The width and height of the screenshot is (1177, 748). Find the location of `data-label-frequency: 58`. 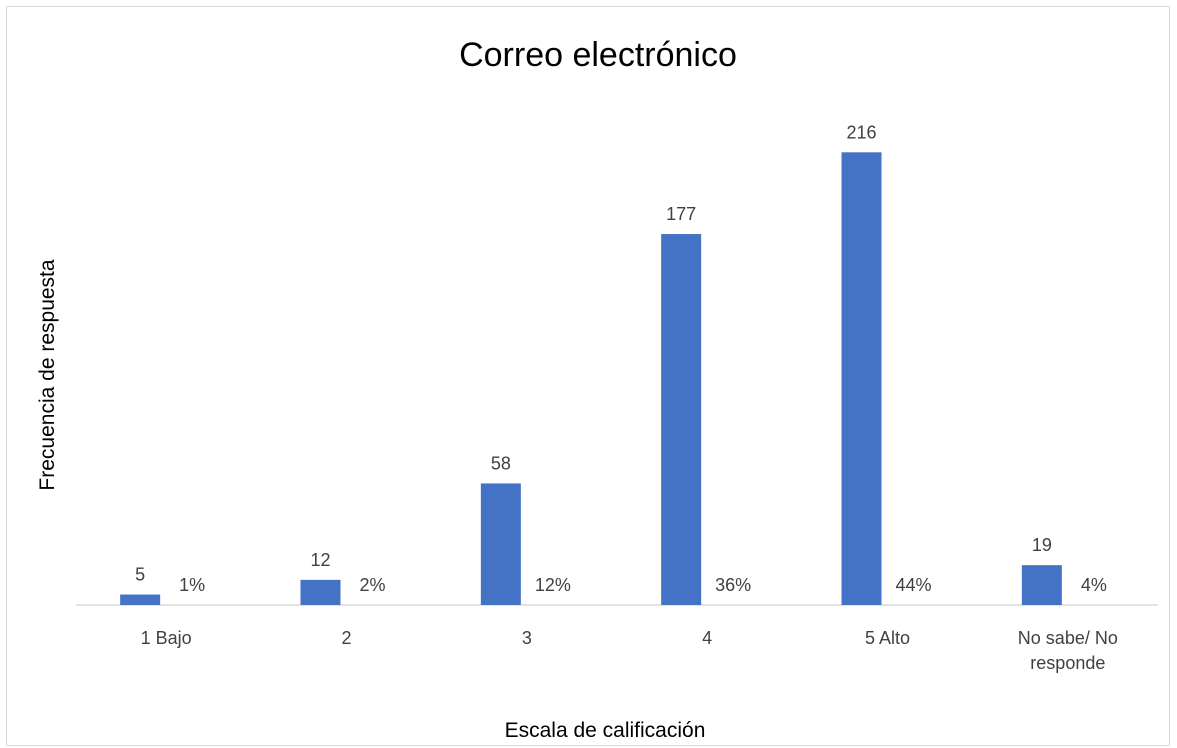

data-label-frequency: 58 is located at coordinates (501, 463).